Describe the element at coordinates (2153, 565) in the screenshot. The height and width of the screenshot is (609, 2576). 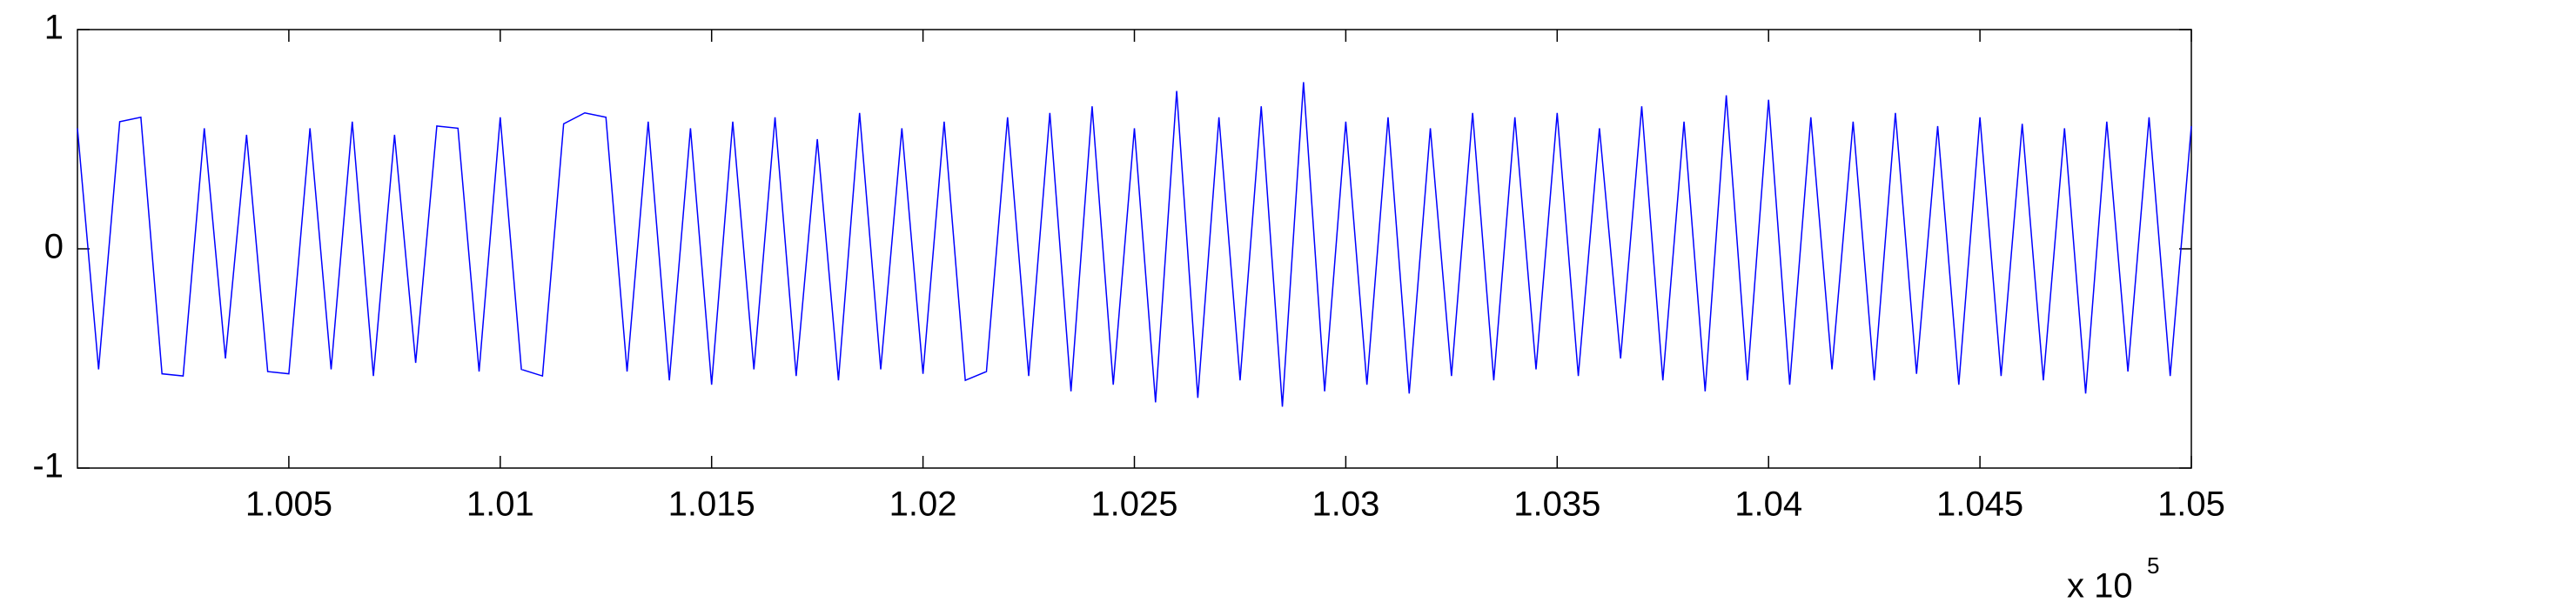
I see `x-multiplier-exponent: 5` at that location.